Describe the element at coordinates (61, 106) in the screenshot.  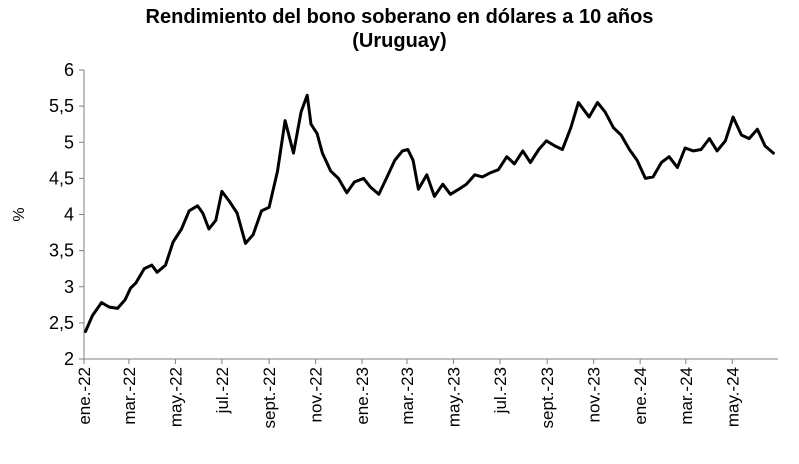
I see `y-tick-label: 5,5` at that location.